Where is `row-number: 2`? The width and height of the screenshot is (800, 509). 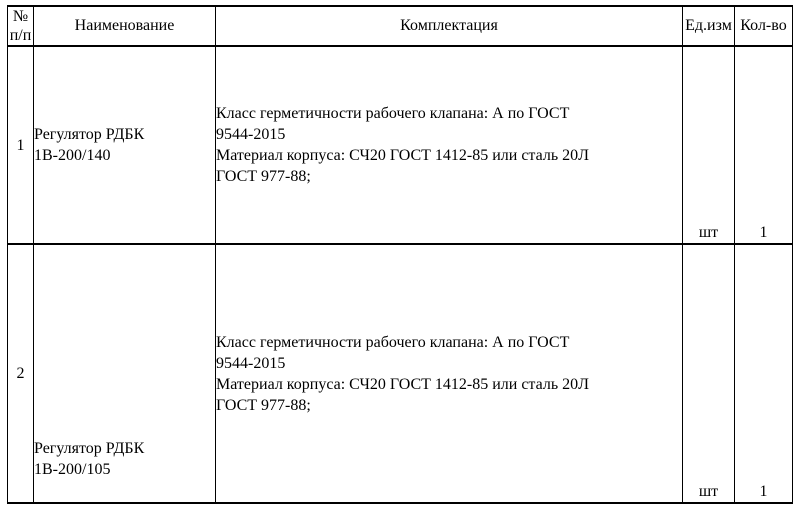
row-number: 2 is located at coordinates (20, 373).